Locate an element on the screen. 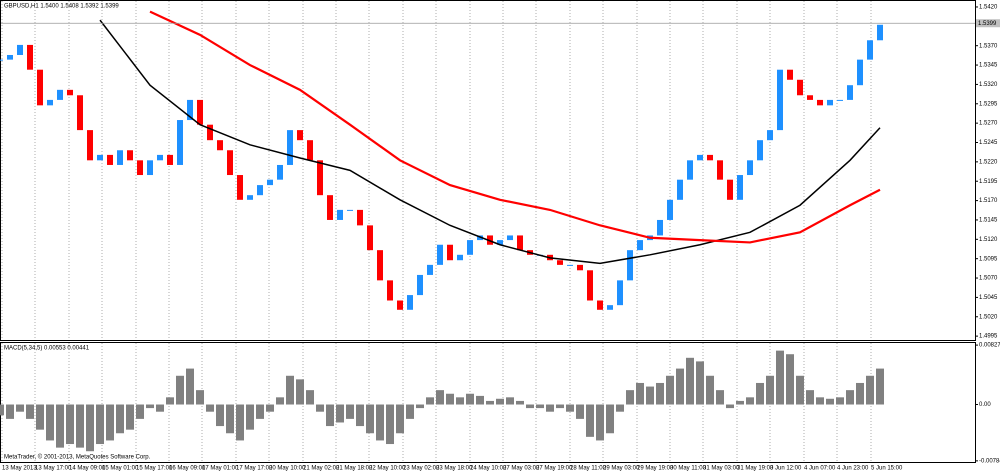  x-tick-label: 30 May 11:00 is located at coordinates (688, 469).